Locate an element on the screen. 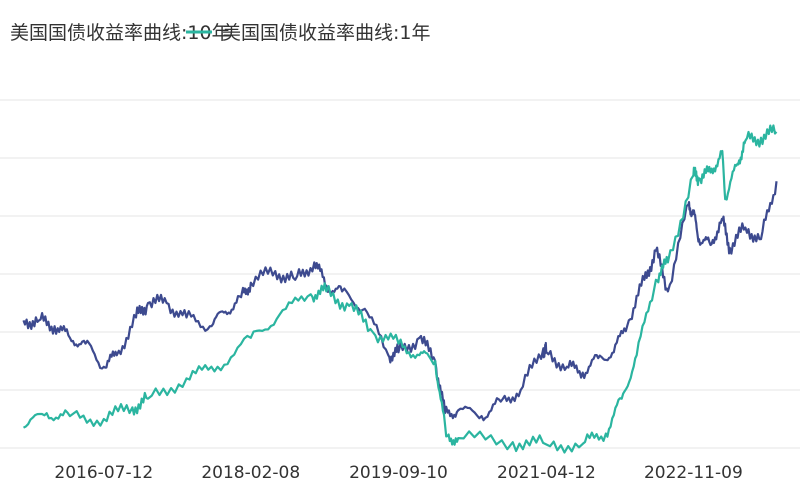  x-tick-label: 2019-09-10 is located at coordinates (398, 473).